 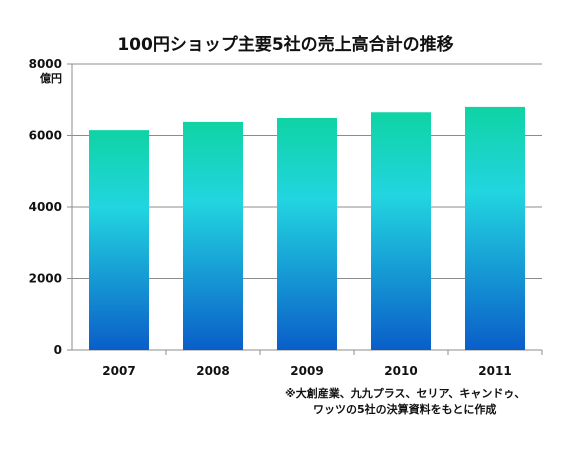 What do you see at coordinates (119, 240) in the screenshot?
I see `bar-2007` at bounding box center [119, 240].